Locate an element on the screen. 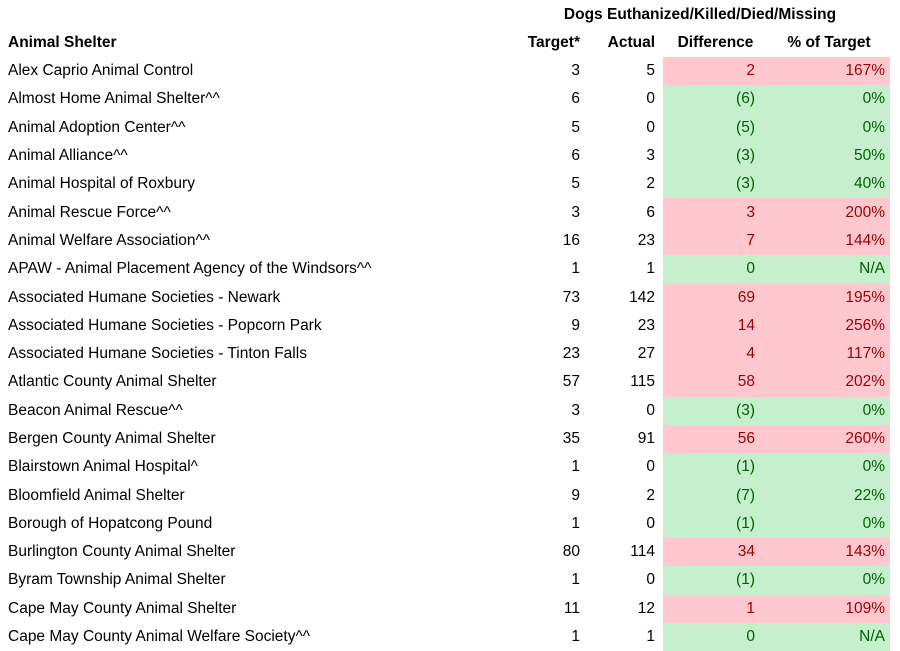  difference-cell: 14 is located at coordinates (715, 325).